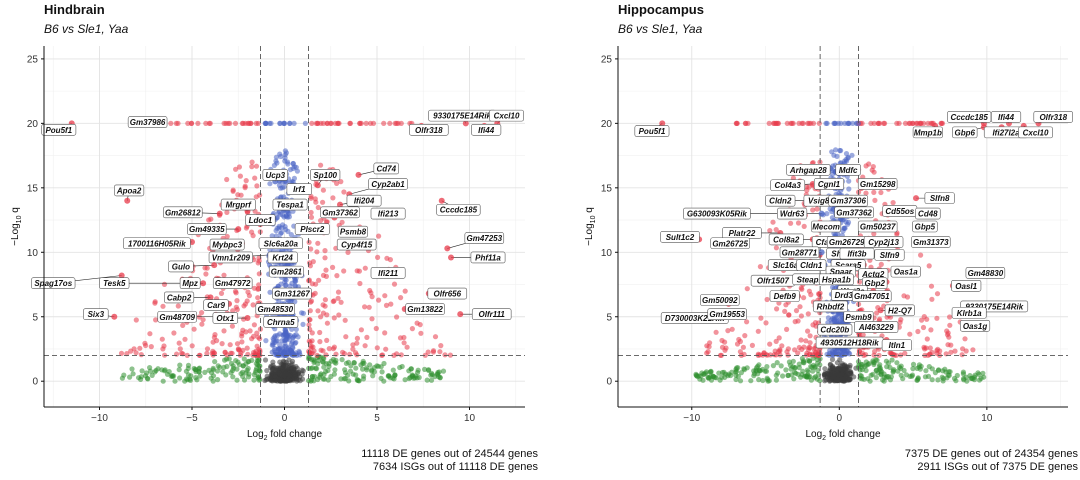  Describe the element at coordinates (449, 454) in the screenshot. I see `footnote-de-genes: 11118 DE genes out of 24544 genes` at that location.